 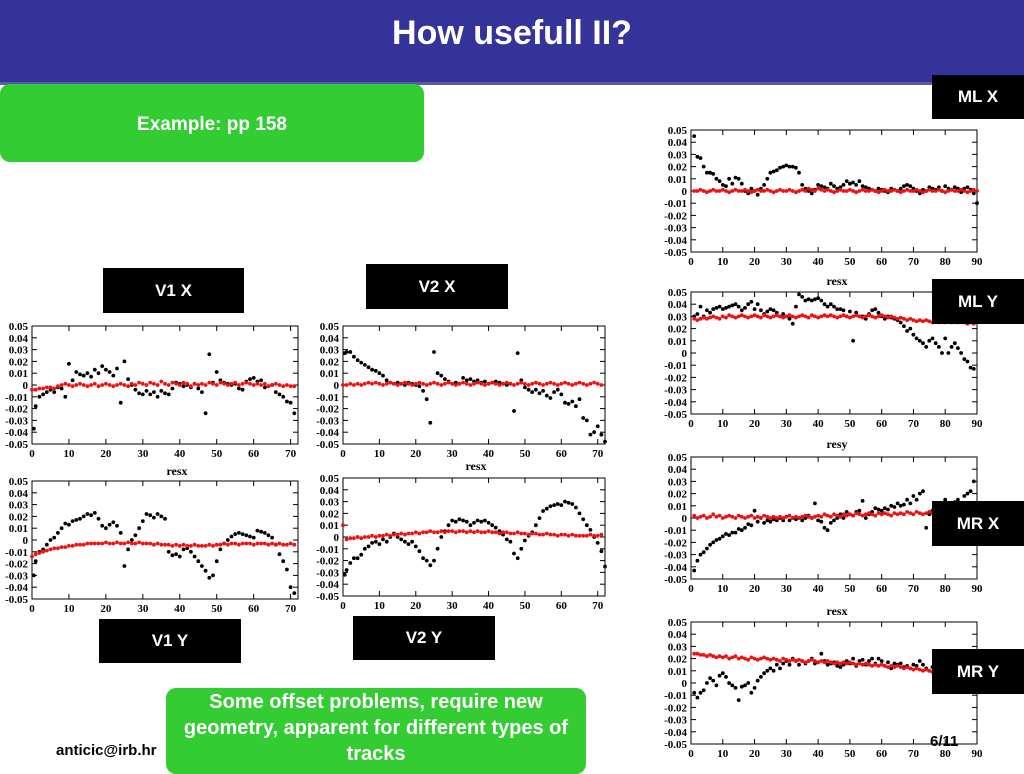 What do you see at coordinates (329, 374) in the screenshot?
I see `y-tick-label: 0.01` at bounding box center [329, 374].